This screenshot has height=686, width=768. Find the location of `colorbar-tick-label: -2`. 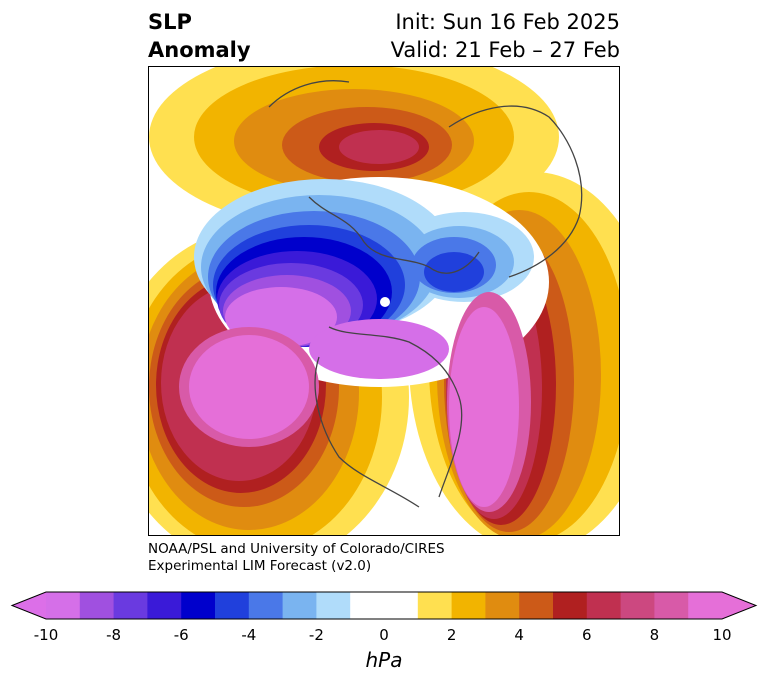

colorbar-tick-label: -2 is located at coordinates (316, 635).